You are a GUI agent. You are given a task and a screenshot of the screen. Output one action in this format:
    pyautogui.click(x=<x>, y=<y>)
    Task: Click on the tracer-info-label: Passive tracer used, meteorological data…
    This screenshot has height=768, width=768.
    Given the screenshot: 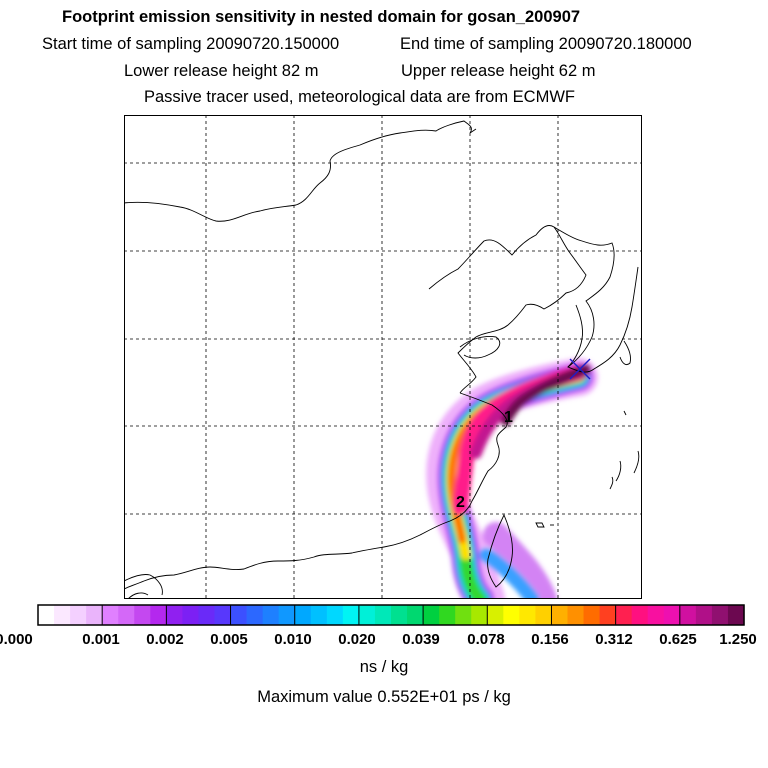 What is the action you would take?
    pyautogui.click(x=359, y=97)
    